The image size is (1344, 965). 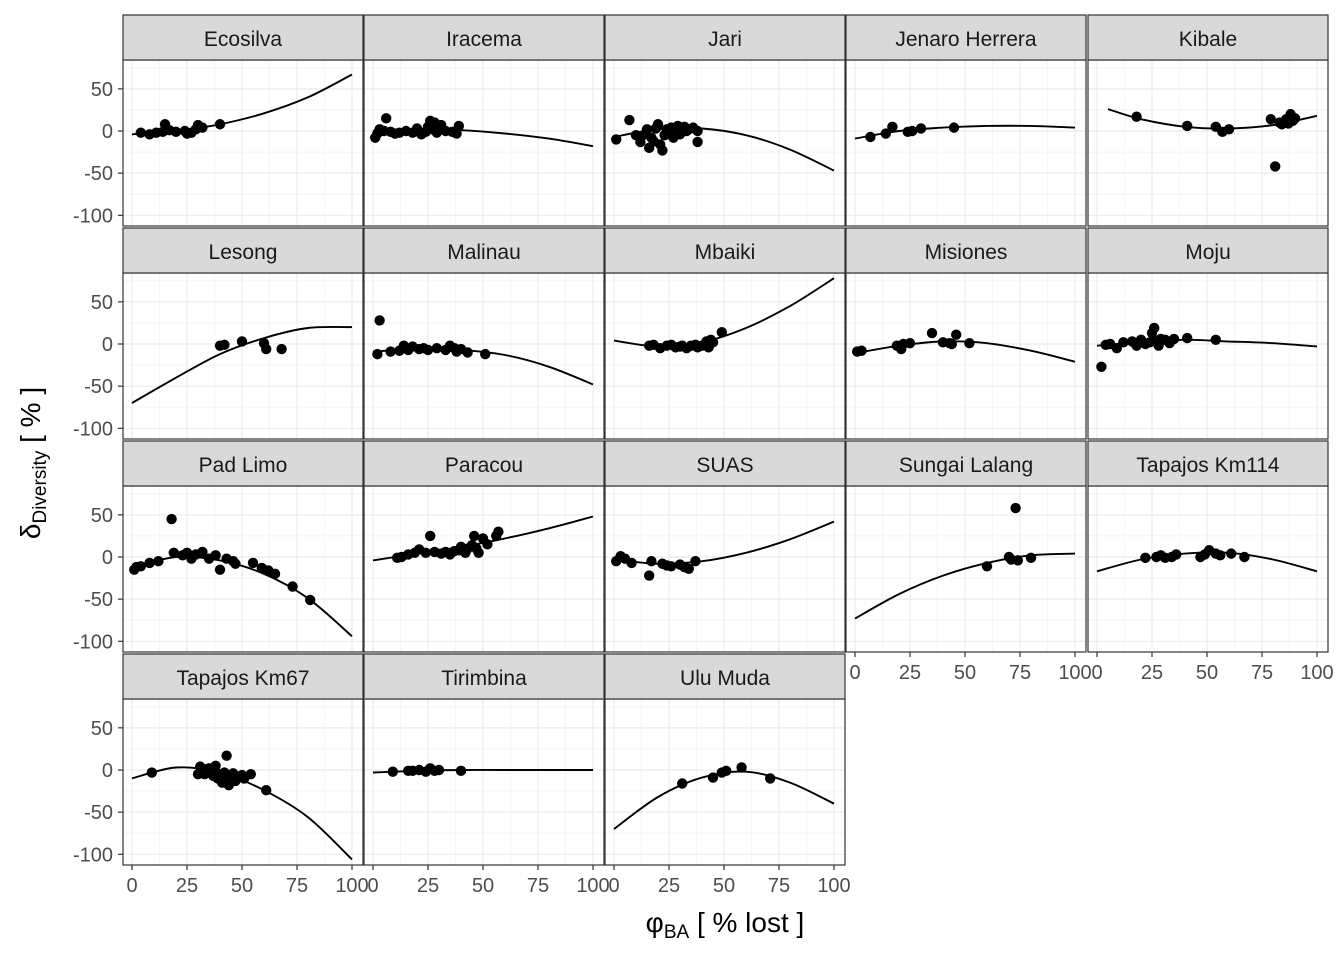 I want to click on panel-mbaiki: Mbaiki, so click(x=725, y=333).